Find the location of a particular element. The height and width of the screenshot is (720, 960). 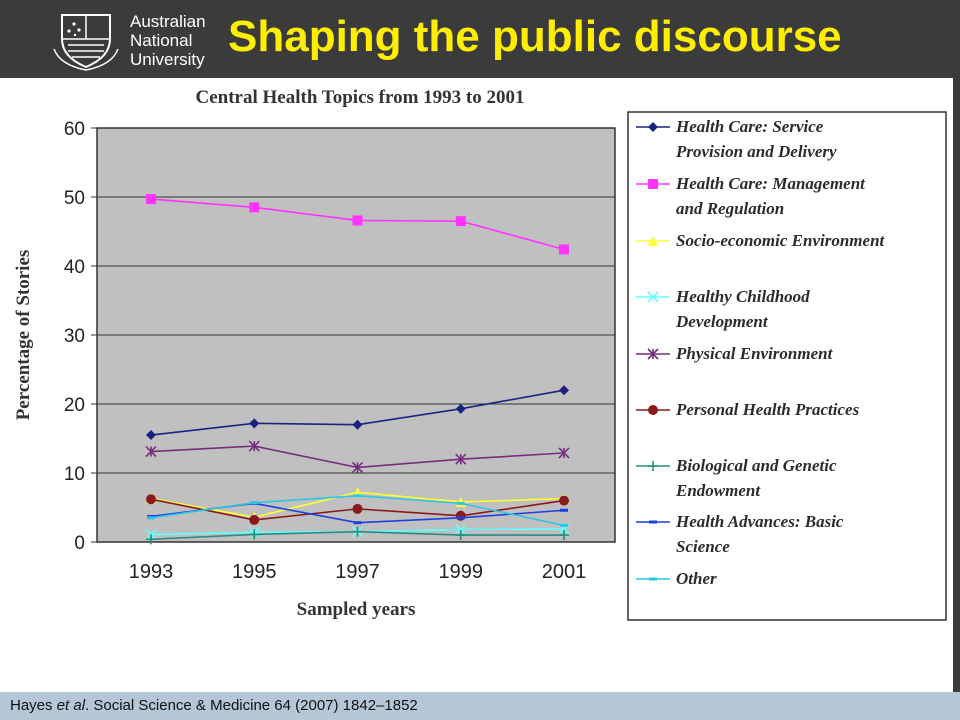

legend-label: Health Care: Service is located at coordinates (749, 126).